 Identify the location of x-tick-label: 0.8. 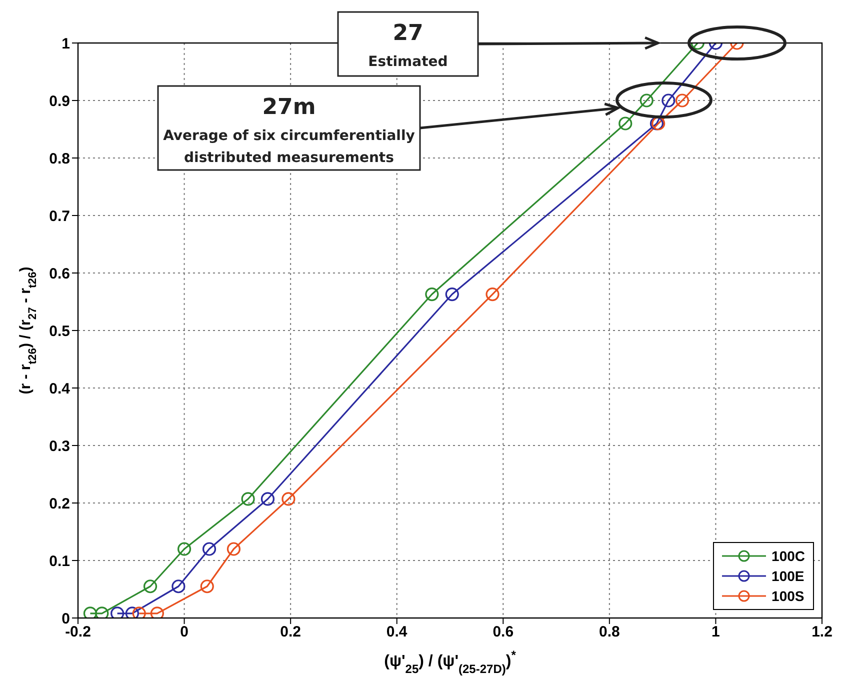
(609, 632).